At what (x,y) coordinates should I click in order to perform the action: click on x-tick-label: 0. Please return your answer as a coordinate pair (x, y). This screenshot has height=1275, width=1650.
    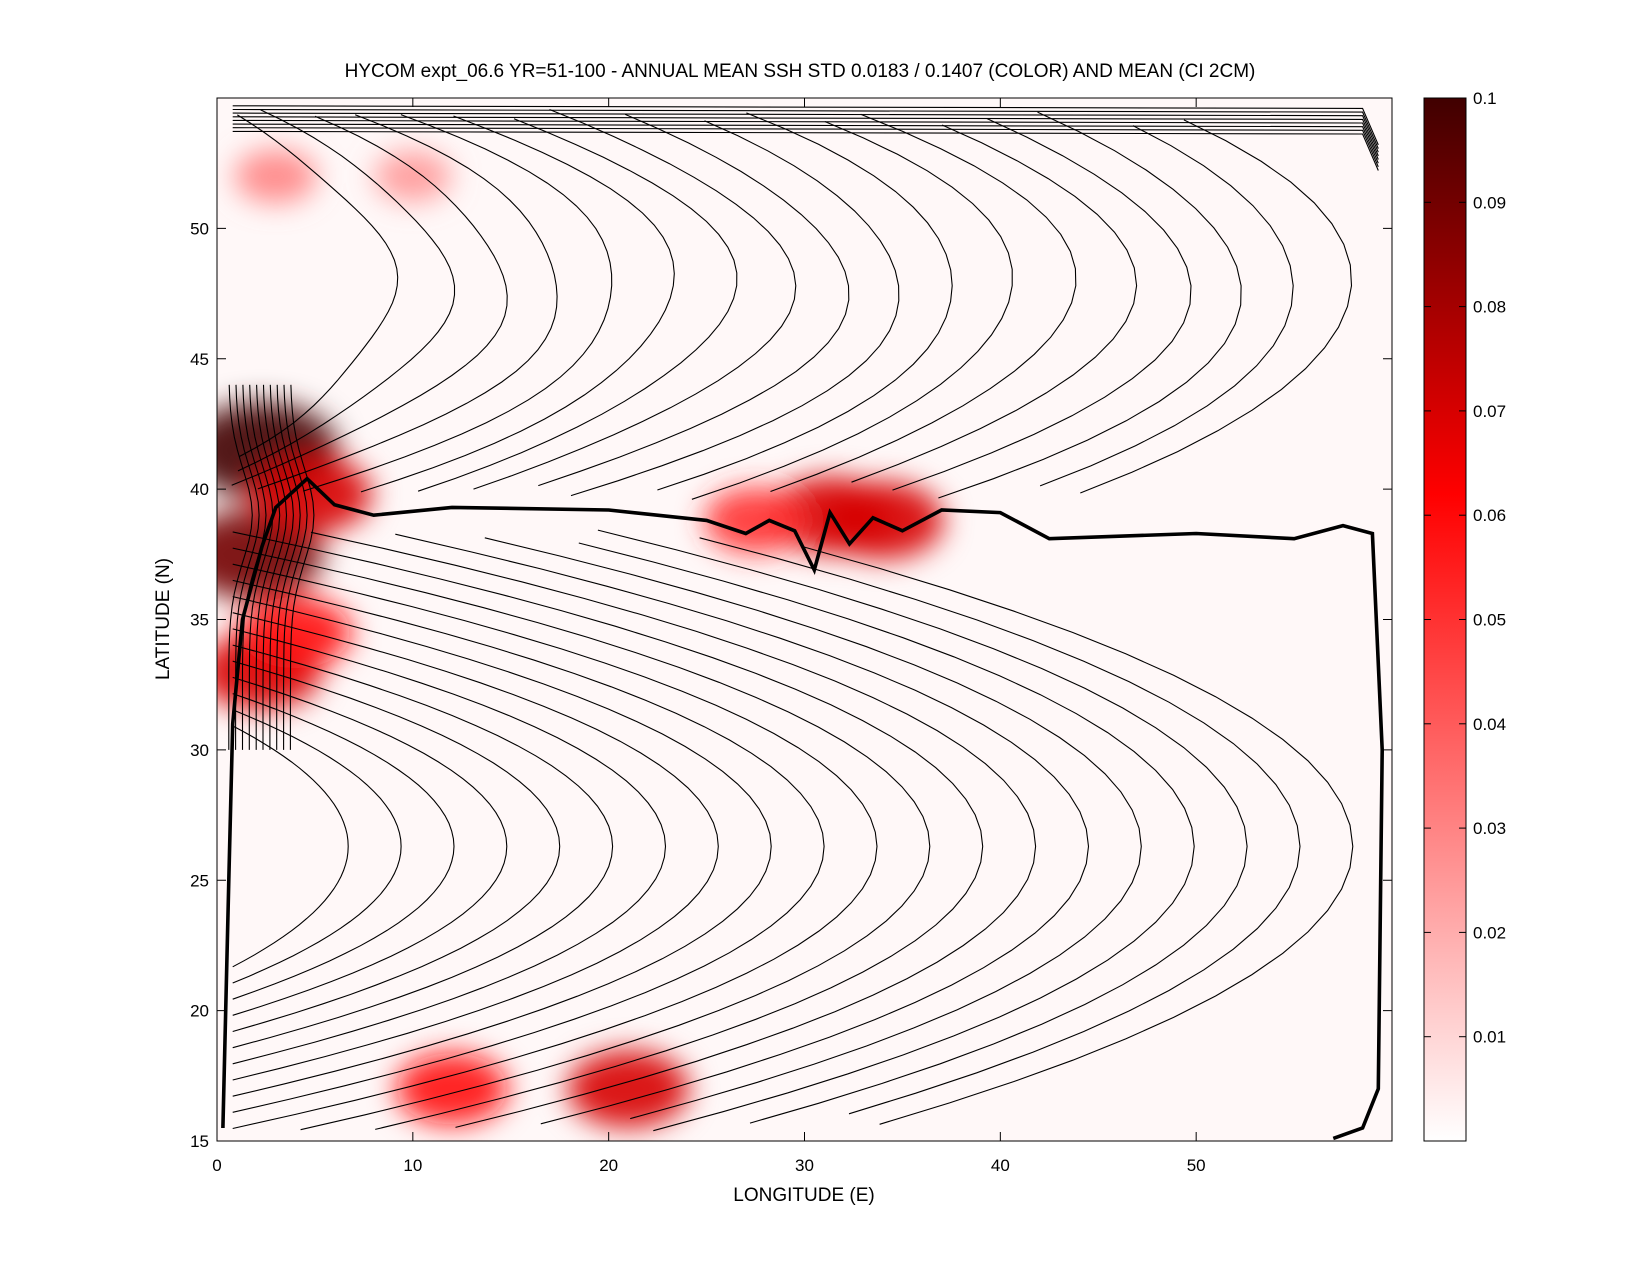
    Looking at the image, I should click on (216, 1165).